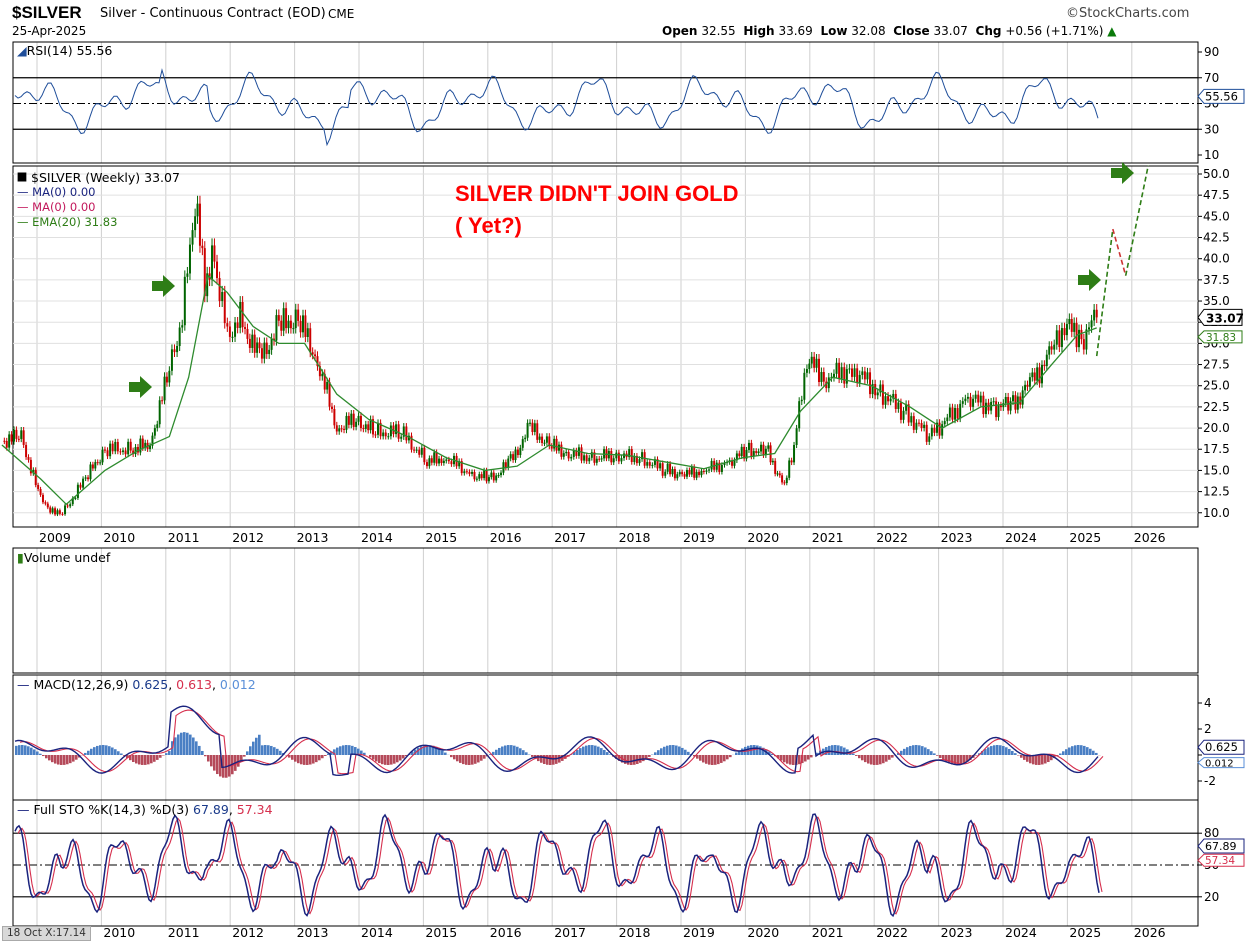 This screenshot has width=1245, height=941. Describe the element at coordinates (377, 932) in the screenshot. I see `x-axis-year-label-bottom: 2014` at that location.